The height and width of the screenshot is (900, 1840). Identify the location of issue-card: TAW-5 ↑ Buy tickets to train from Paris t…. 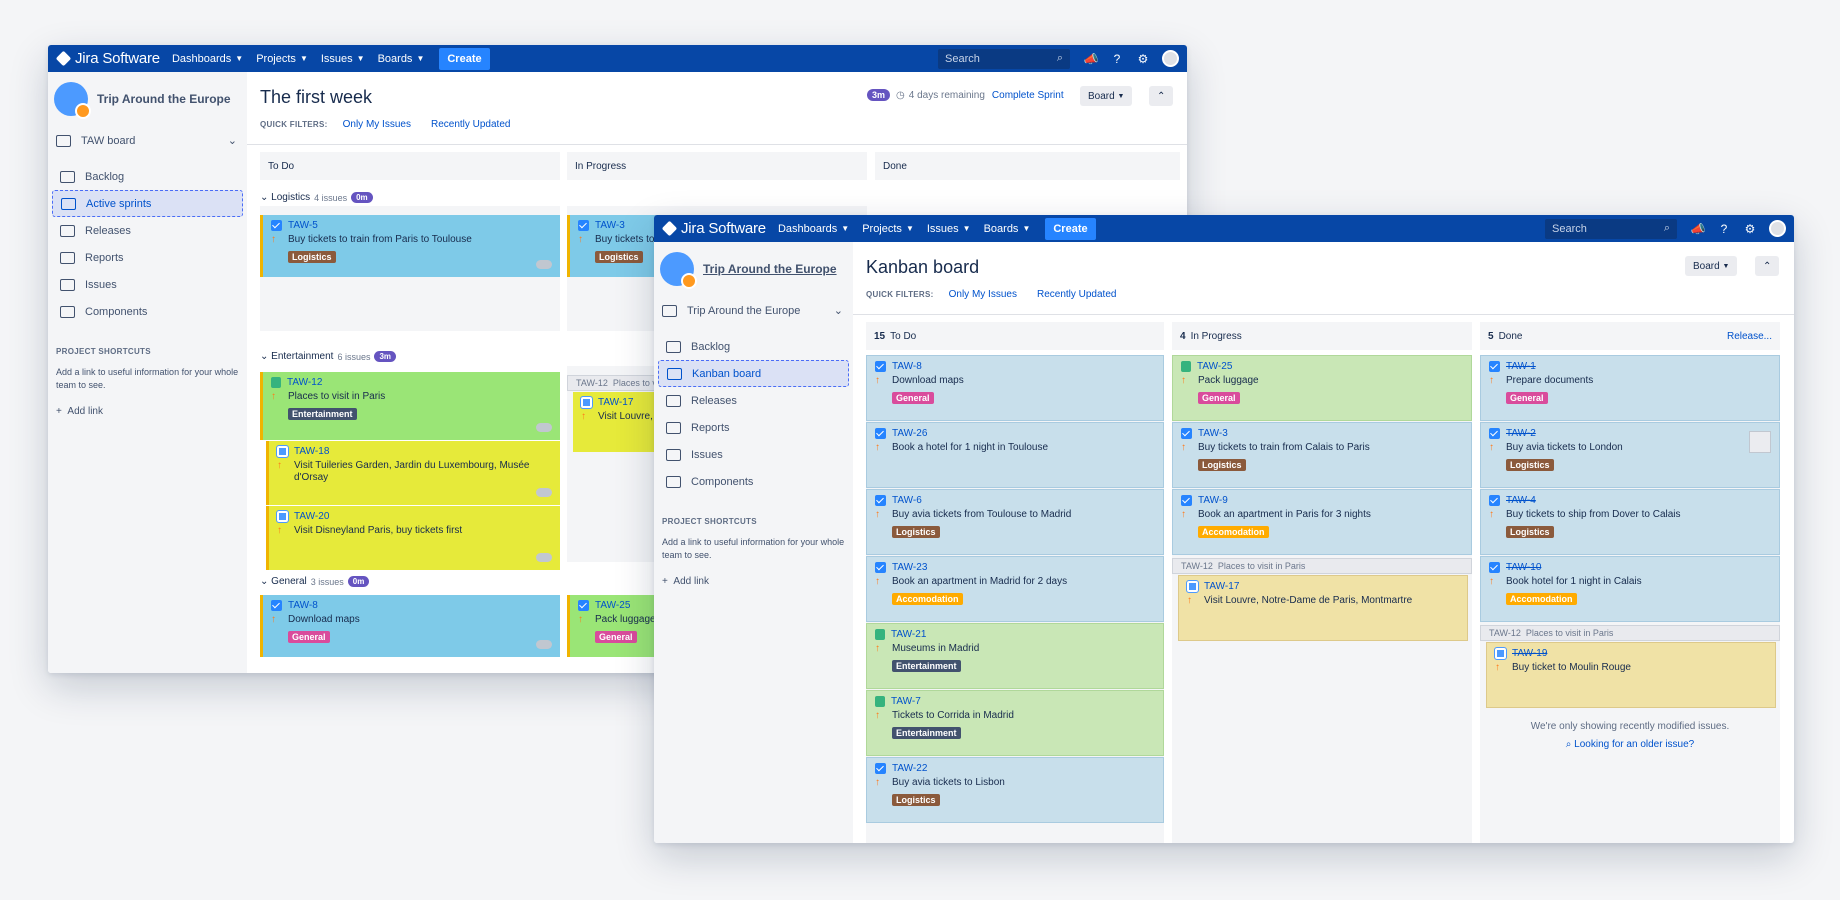
(410, 246).